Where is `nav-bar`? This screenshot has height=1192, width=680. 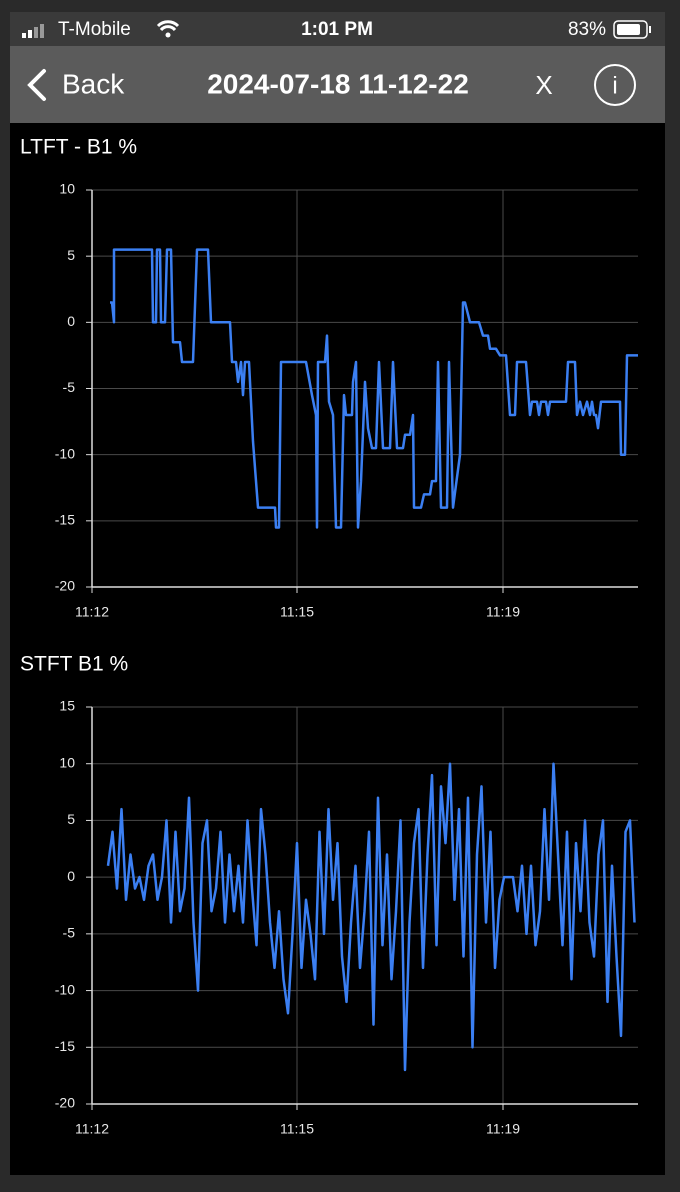 nav-bar is located at coordinates (337, 84).